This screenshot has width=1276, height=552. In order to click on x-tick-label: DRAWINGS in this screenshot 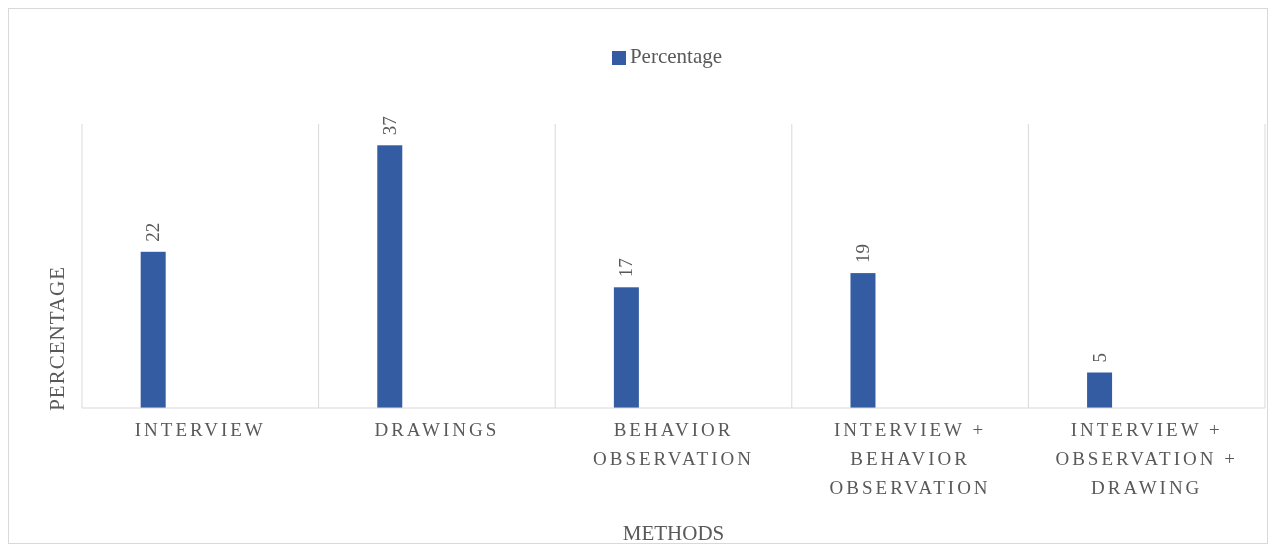, I will do `click(437, 429)`.